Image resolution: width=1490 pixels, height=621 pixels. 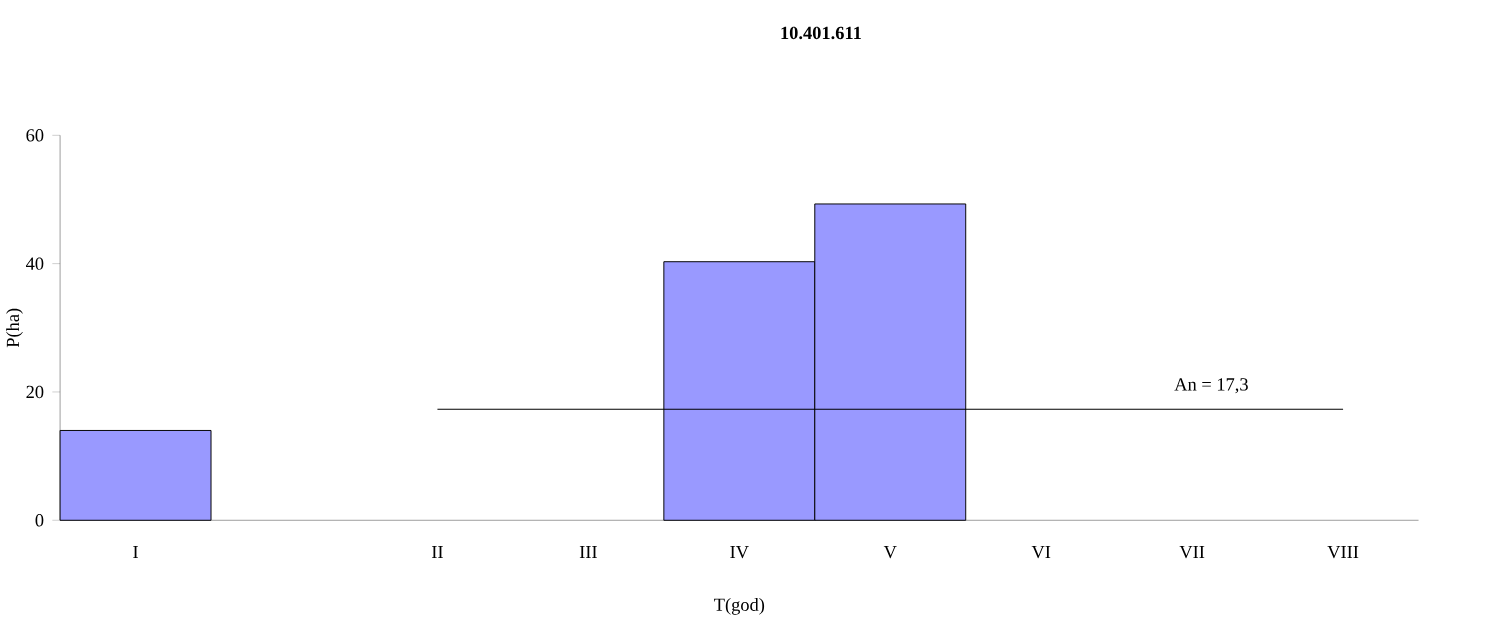 What do you see at coordinates (739, 606) in the screenshot?
I see `x-axis-title: T(god)` at bounding box center [739, 606].